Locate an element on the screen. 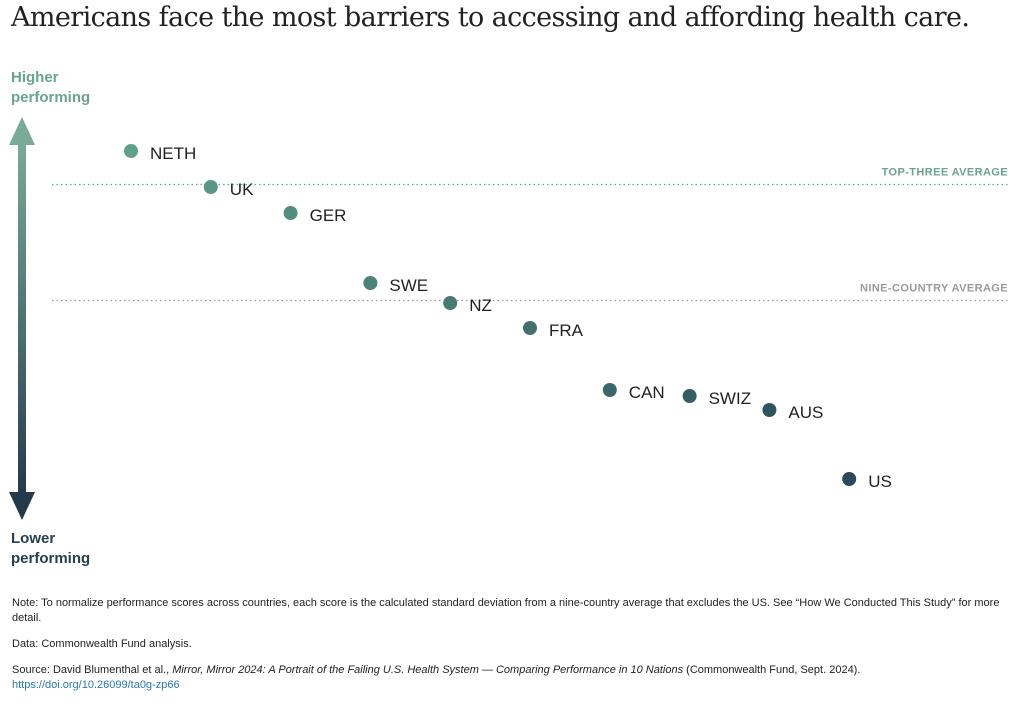  source-prefix: Source: David Blumenthal et al., is located at coordinates (92, 670).